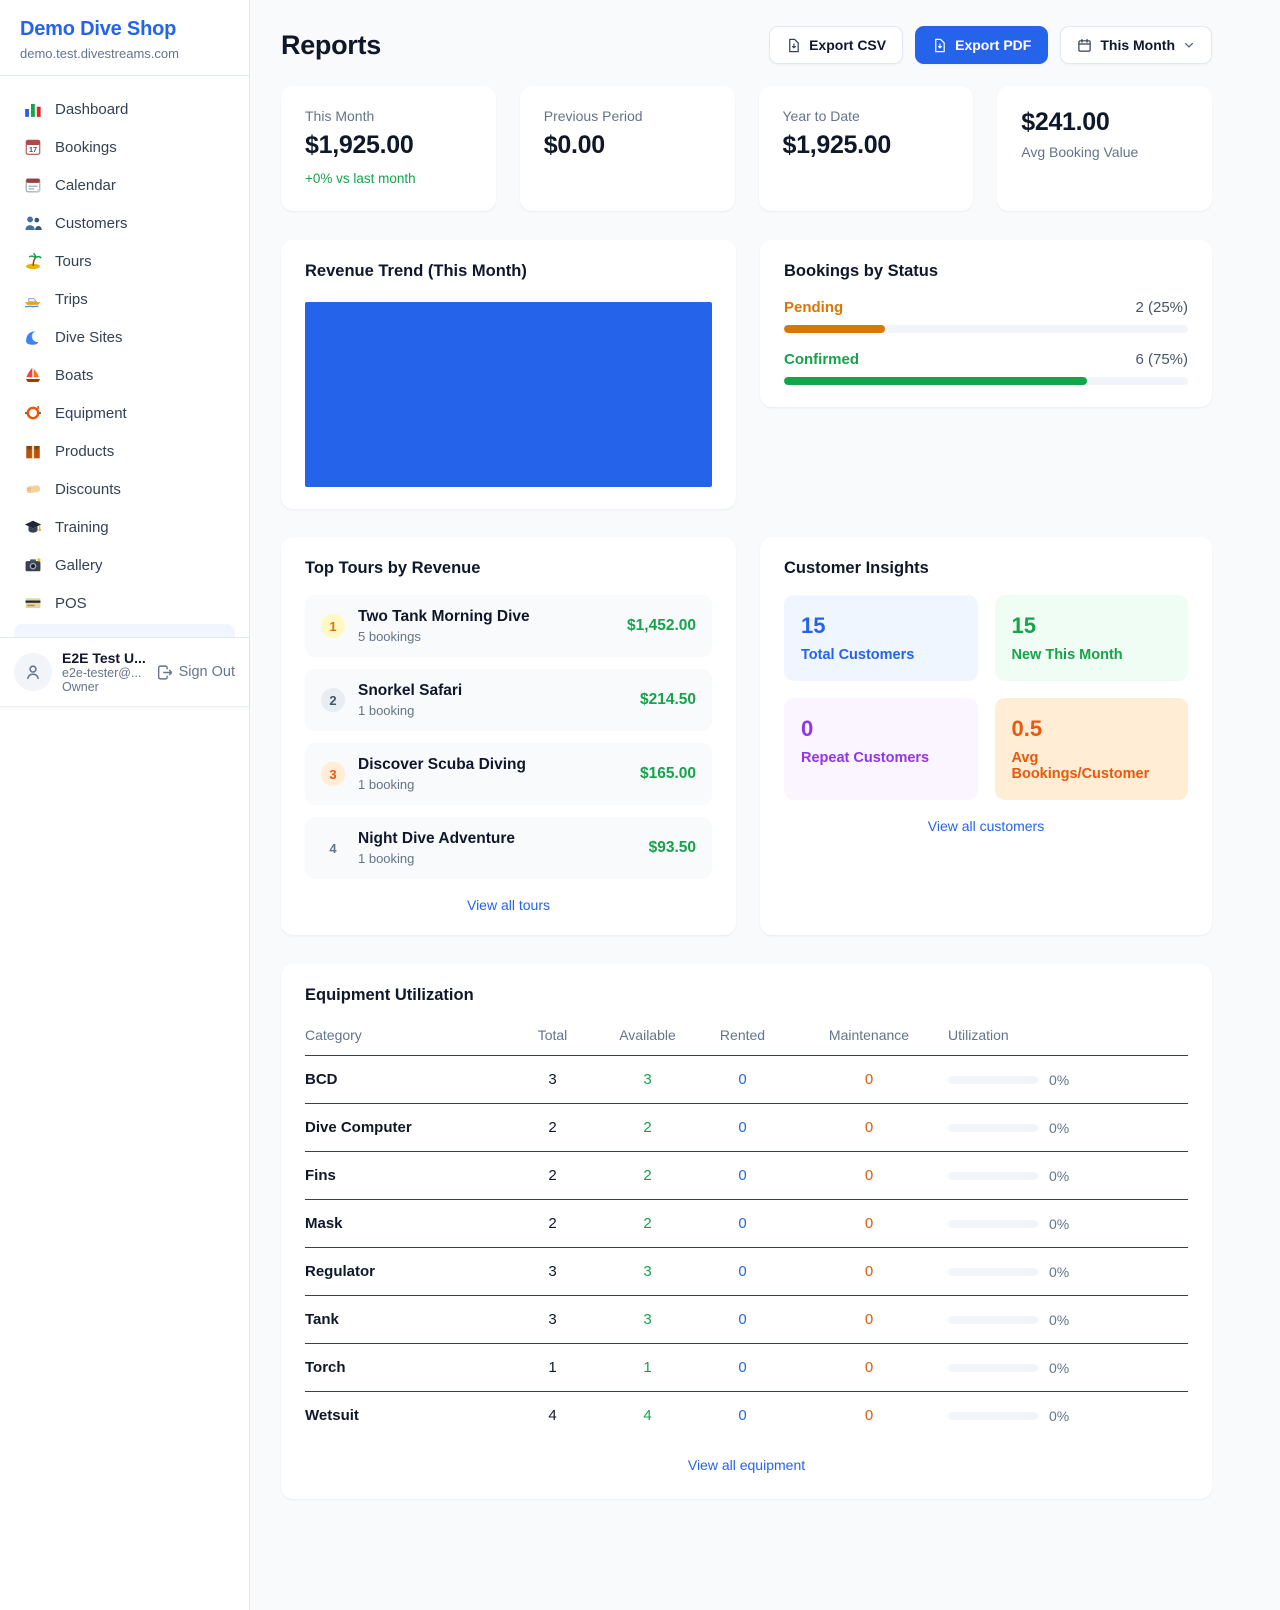 This screenshot has width=1280, height=1610. I want to click on cell-category: Tank, so click(322, 1319).